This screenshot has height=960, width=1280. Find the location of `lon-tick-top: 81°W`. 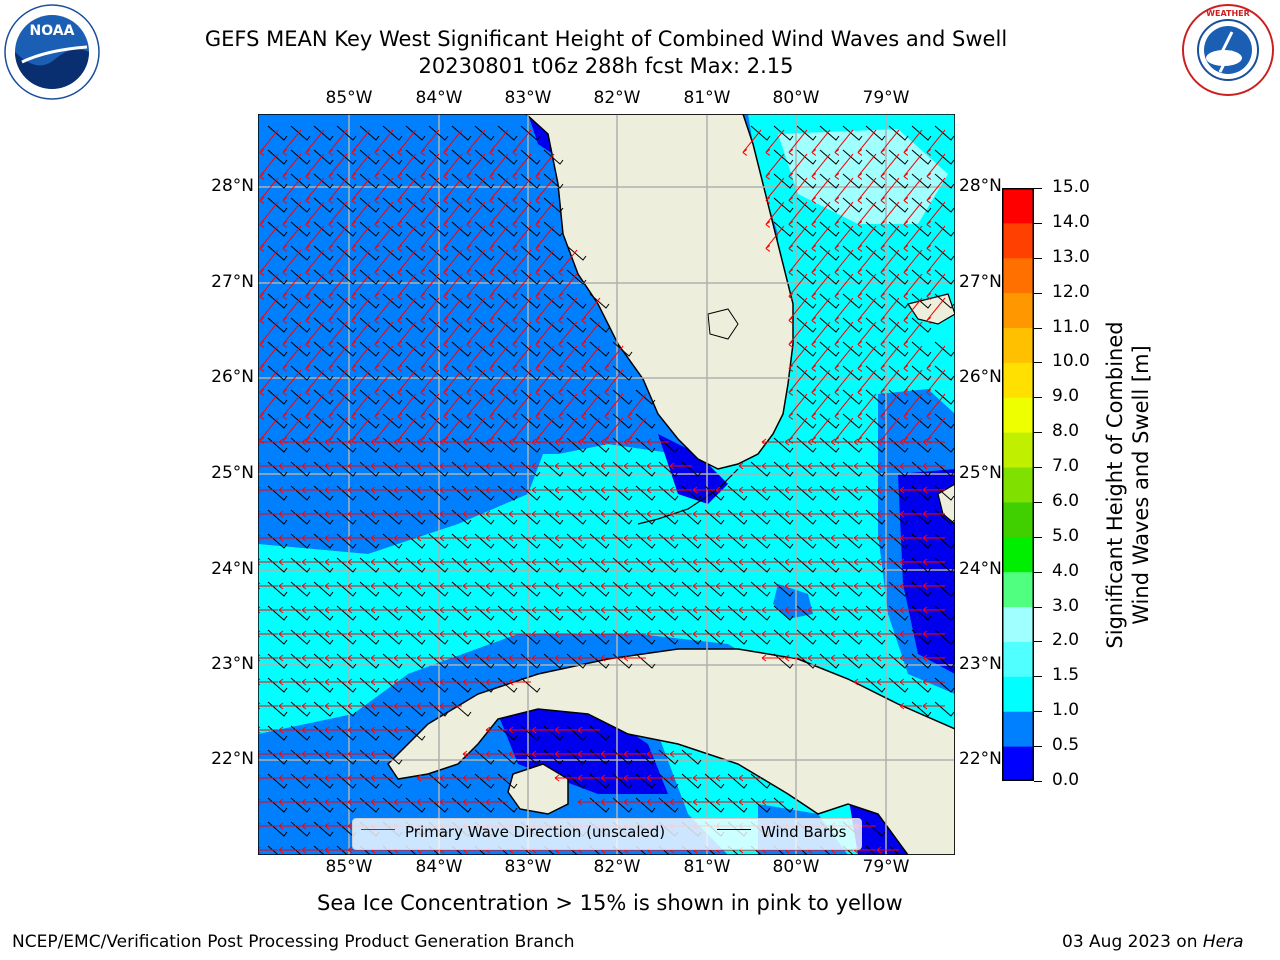

lon-tick-top: 81°W is located at coordinates (707, 98).